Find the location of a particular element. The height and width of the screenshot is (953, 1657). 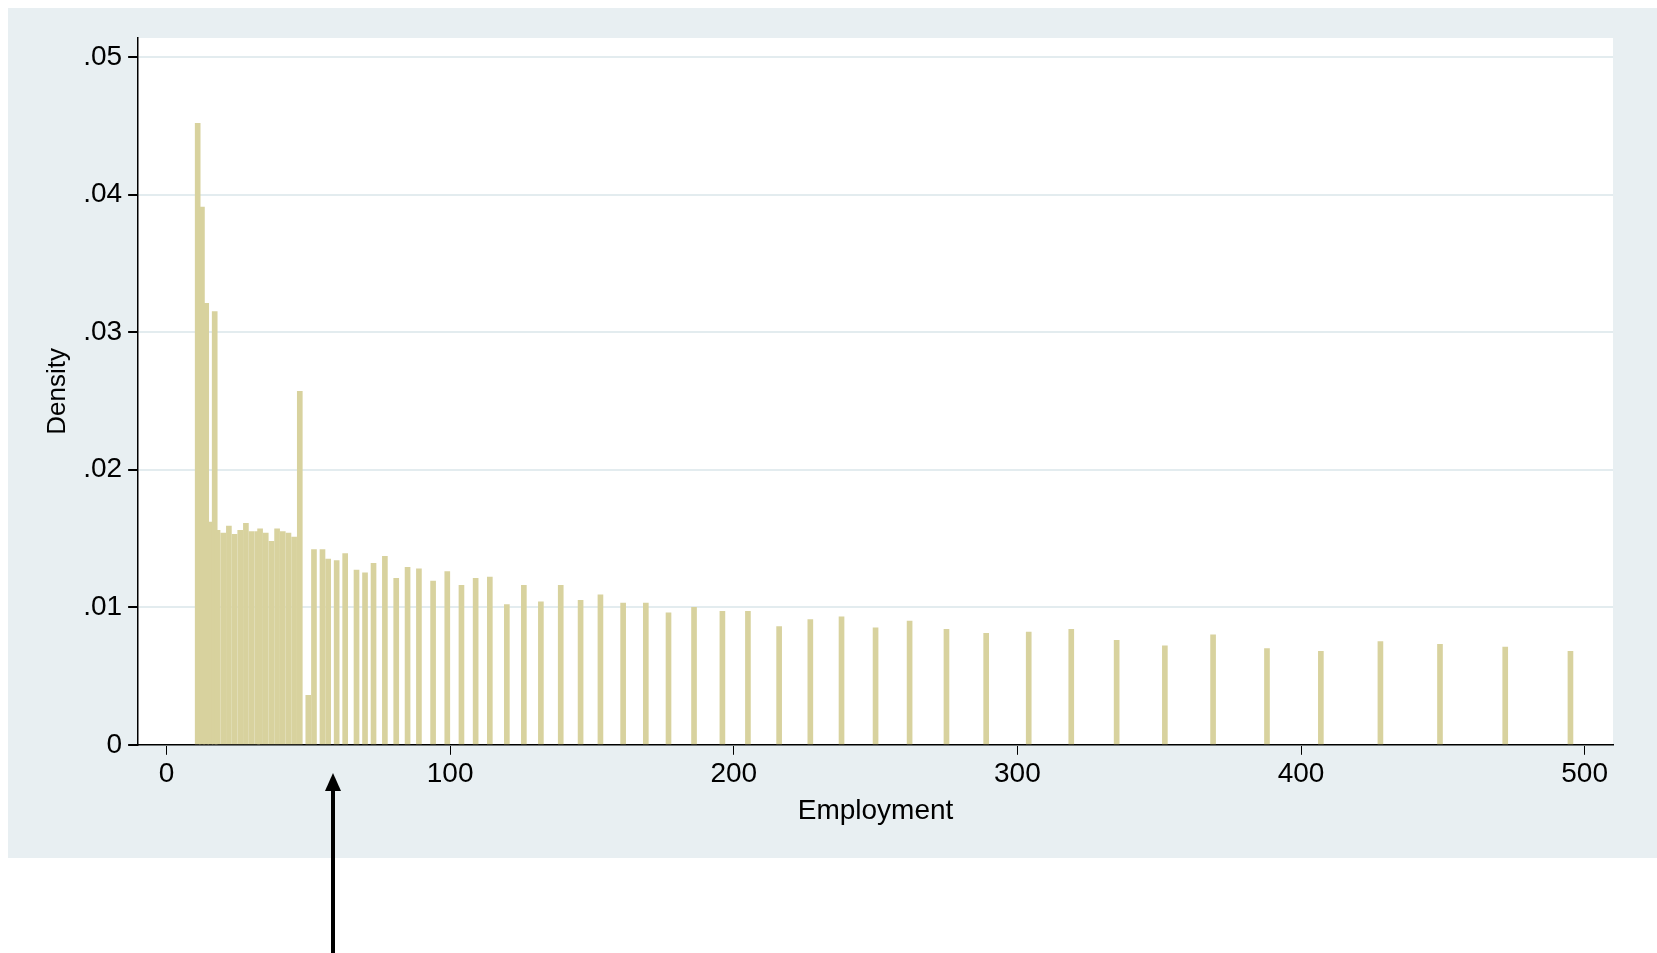

x-tick-label: 300 is located at coordinates (1017, 773).